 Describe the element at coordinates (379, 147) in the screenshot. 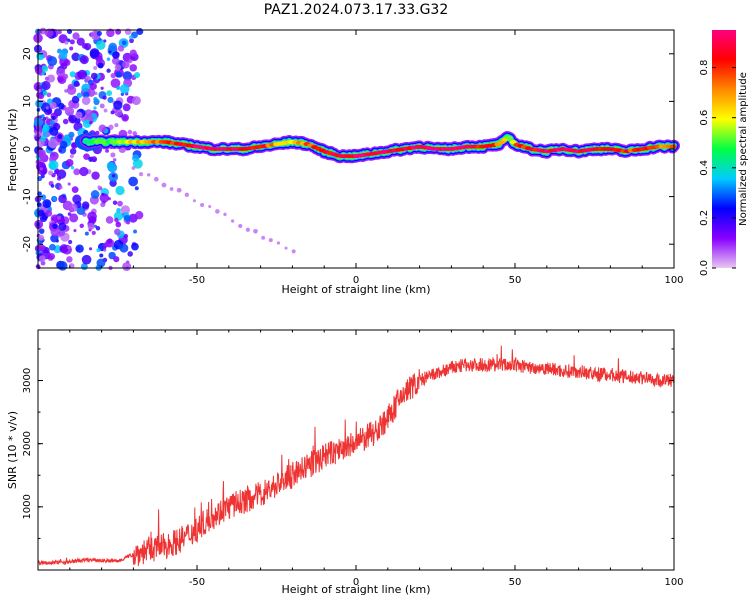

I see `spectrogram-ridge` at that location.